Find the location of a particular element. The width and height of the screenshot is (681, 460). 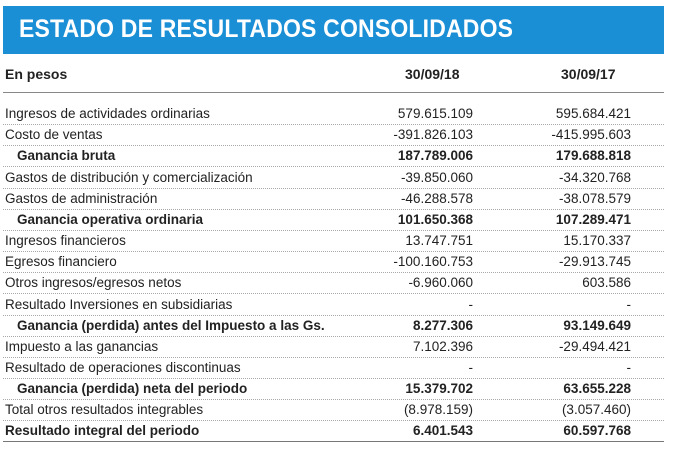

value-2017: -29.913.745 is located at coordinates (594, 261).